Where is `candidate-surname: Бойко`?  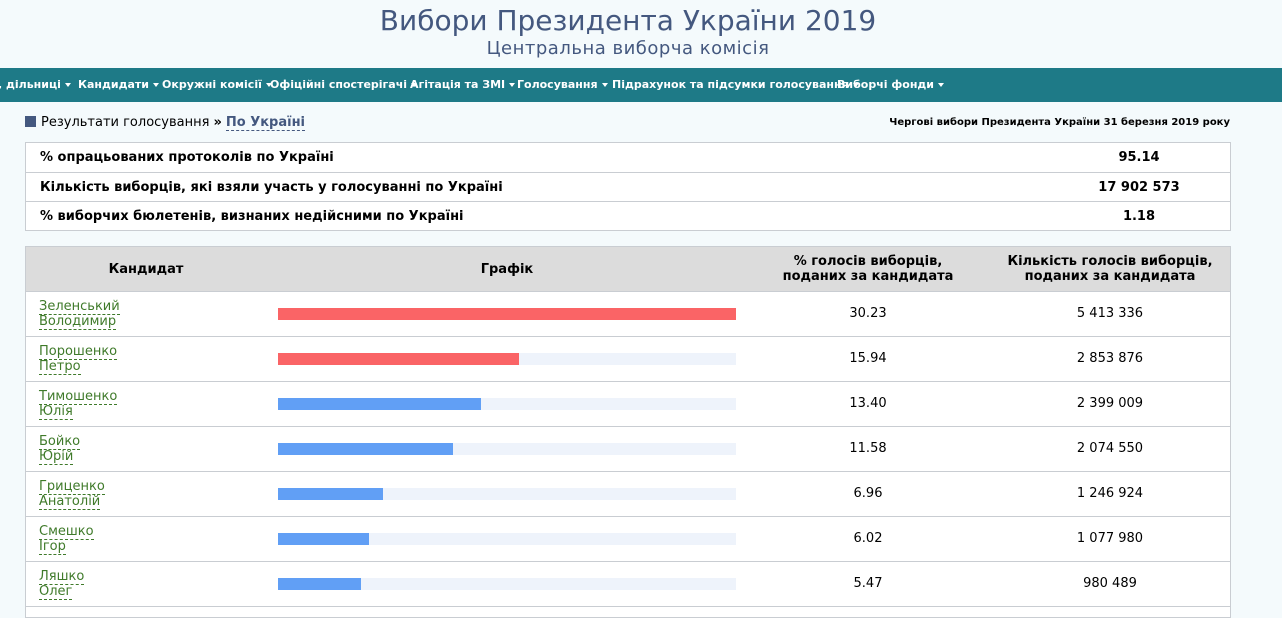 candidate-surname: Бойко is located at coordinates (60, 442).